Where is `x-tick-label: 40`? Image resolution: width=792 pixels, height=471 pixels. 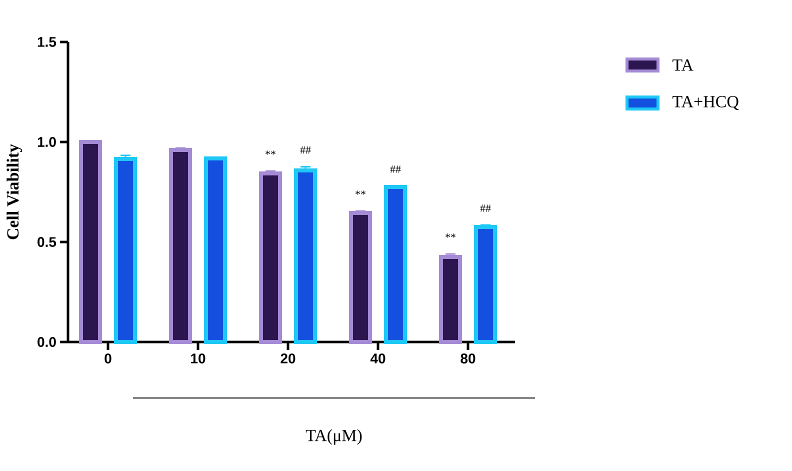
x-tick-label: 40 is located at coordinates (378, 359).